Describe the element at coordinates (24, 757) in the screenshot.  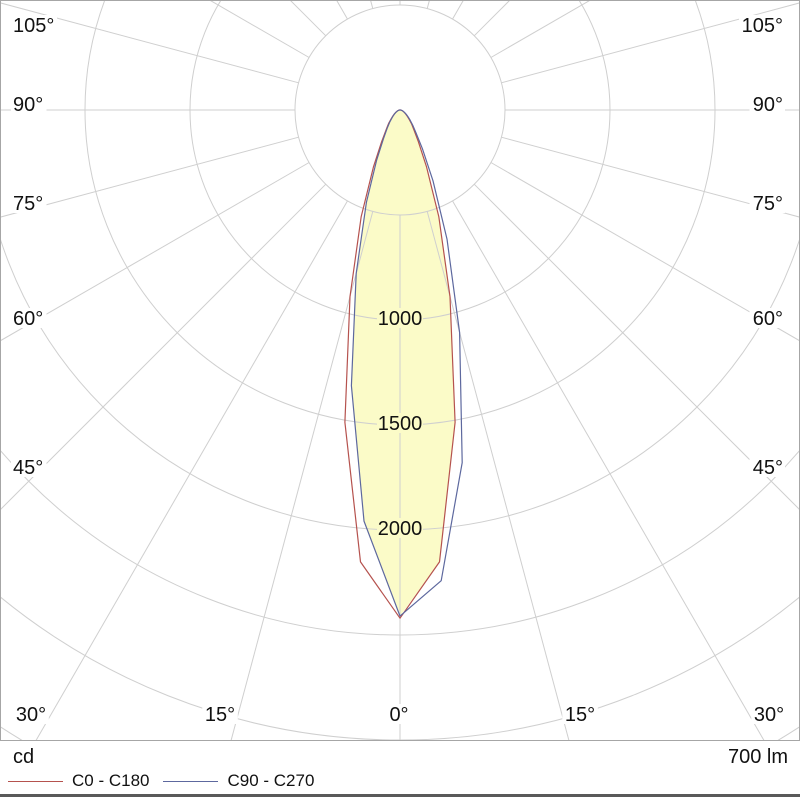
I see `unit-label: cd` at that location.